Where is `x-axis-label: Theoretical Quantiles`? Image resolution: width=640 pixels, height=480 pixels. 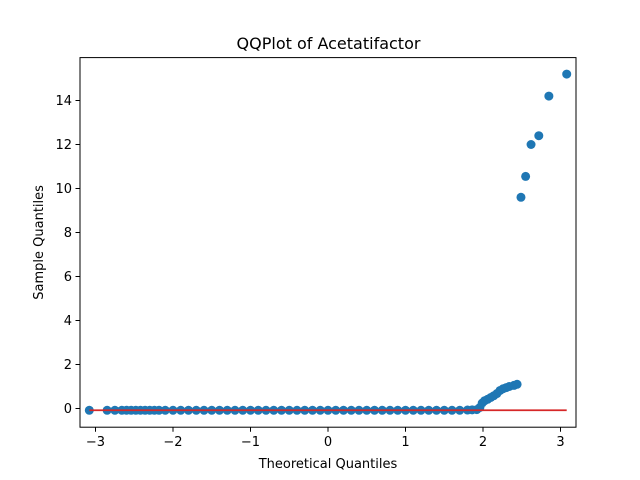 x-axis-label: Theoretical Quantiles is located at coordinates (328, 464).